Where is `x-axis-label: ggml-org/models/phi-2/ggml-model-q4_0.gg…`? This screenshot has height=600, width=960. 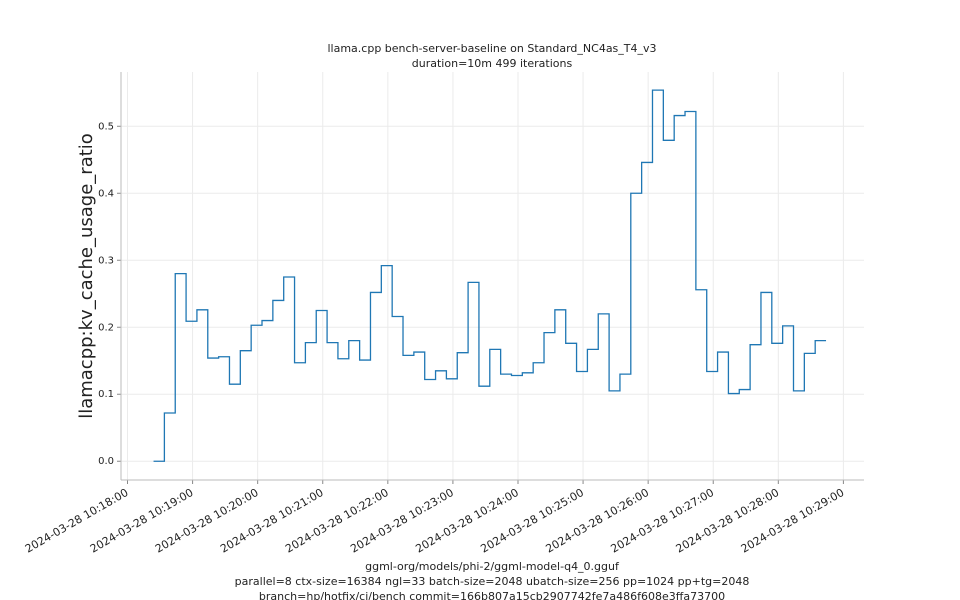
x-axis-label: ggml-org/models/phi-2/ggml-model-q4_0.gg… is located at coordinates (492, 566).